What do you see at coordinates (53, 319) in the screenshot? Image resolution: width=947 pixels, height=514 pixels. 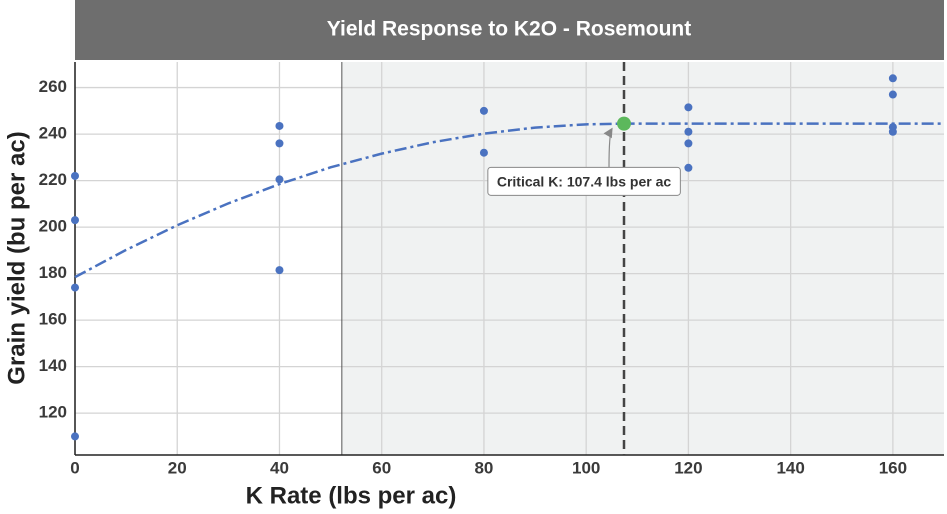 I see `y-tick-label: 160` at bounding box center [53, 319].